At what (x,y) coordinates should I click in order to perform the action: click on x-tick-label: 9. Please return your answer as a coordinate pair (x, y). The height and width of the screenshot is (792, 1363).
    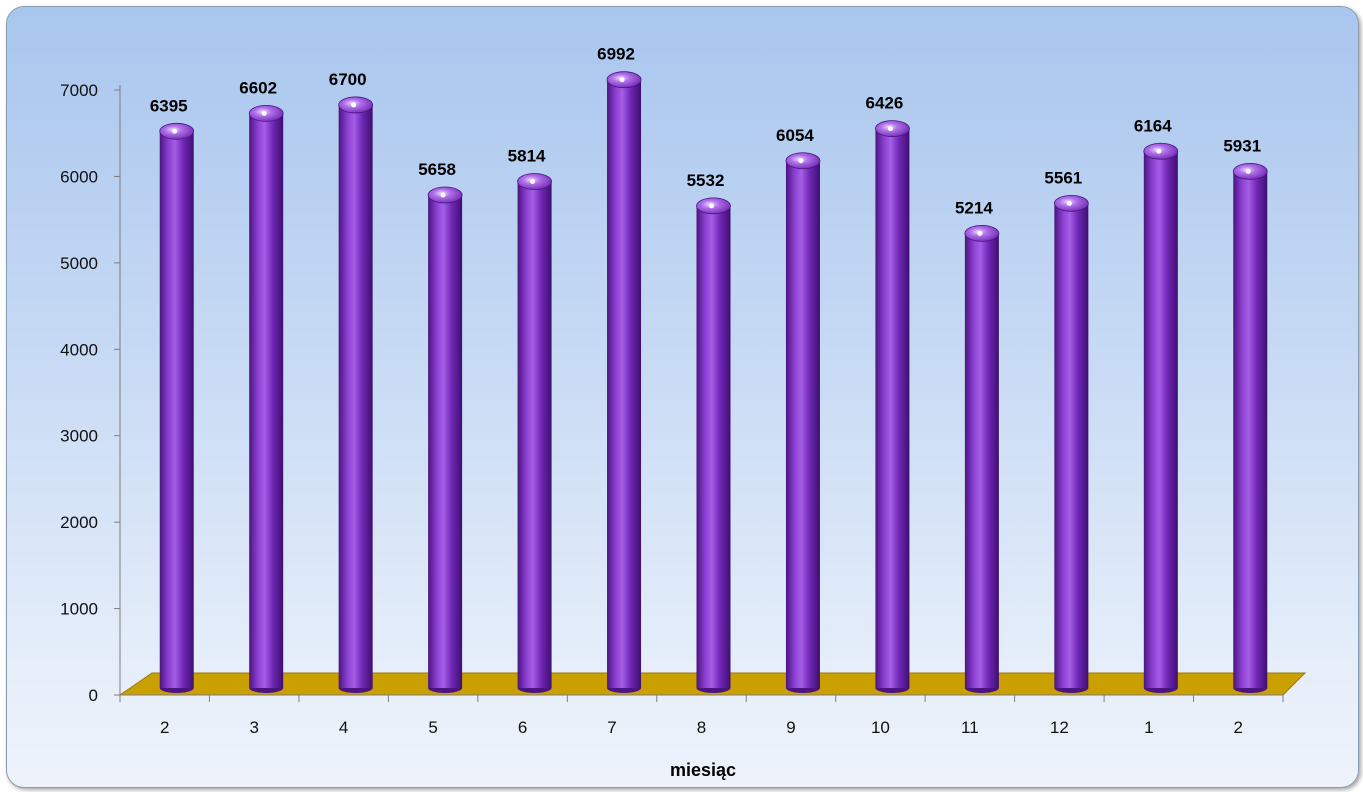
    Looking at the image, I should click on (790, 727).